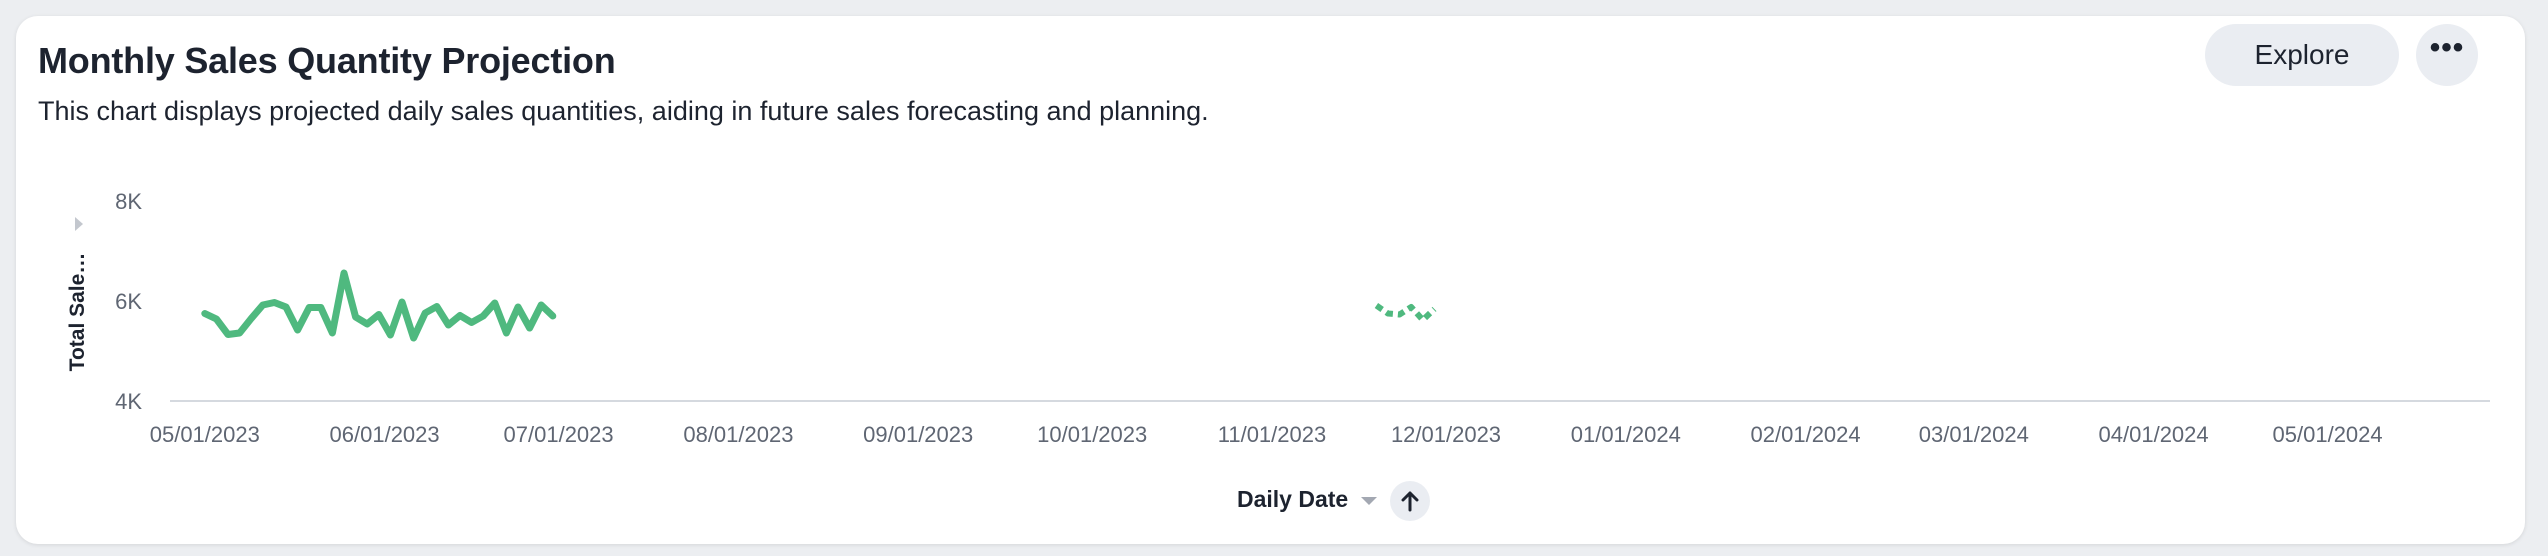  Describe the element at coordinates (128, 401) in the screenshot. I see `y-tick-label: 4K` at that location.